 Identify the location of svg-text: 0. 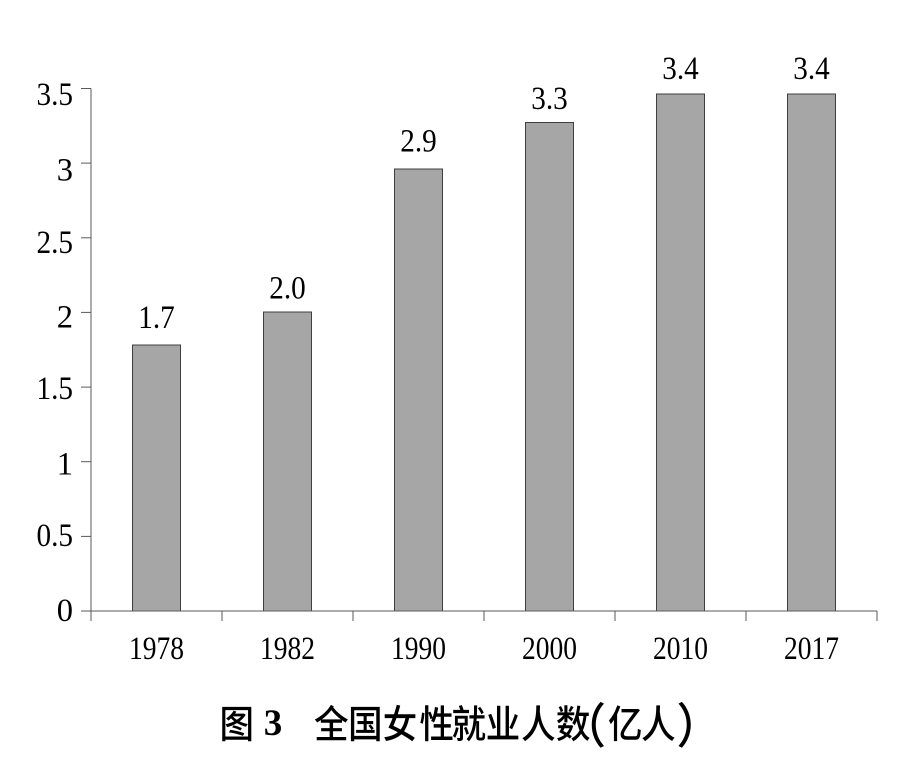
(65, 611).